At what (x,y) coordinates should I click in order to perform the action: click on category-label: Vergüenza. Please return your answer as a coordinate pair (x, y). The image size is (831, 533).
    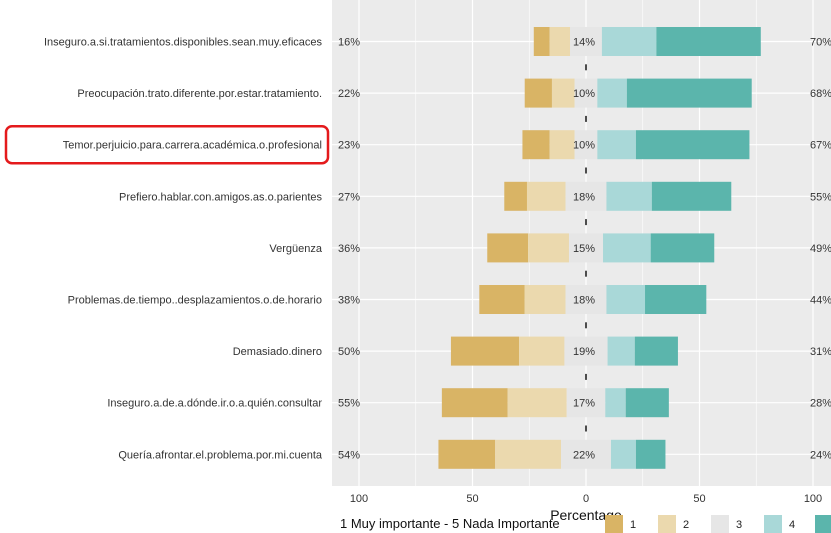
    Looking at the image, I should click on (295, 249).